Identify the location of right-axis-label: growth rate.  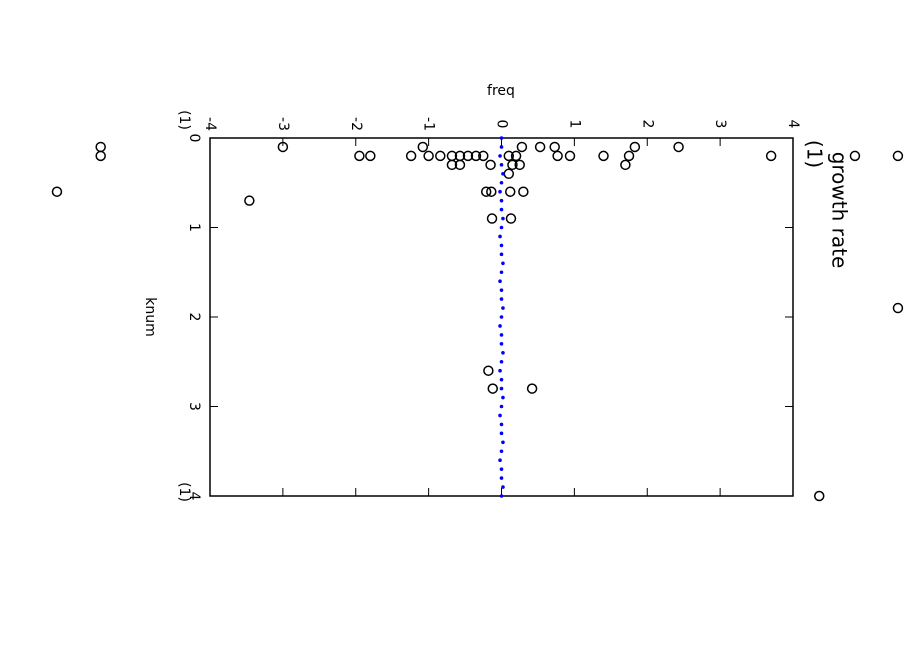
(840, 210).